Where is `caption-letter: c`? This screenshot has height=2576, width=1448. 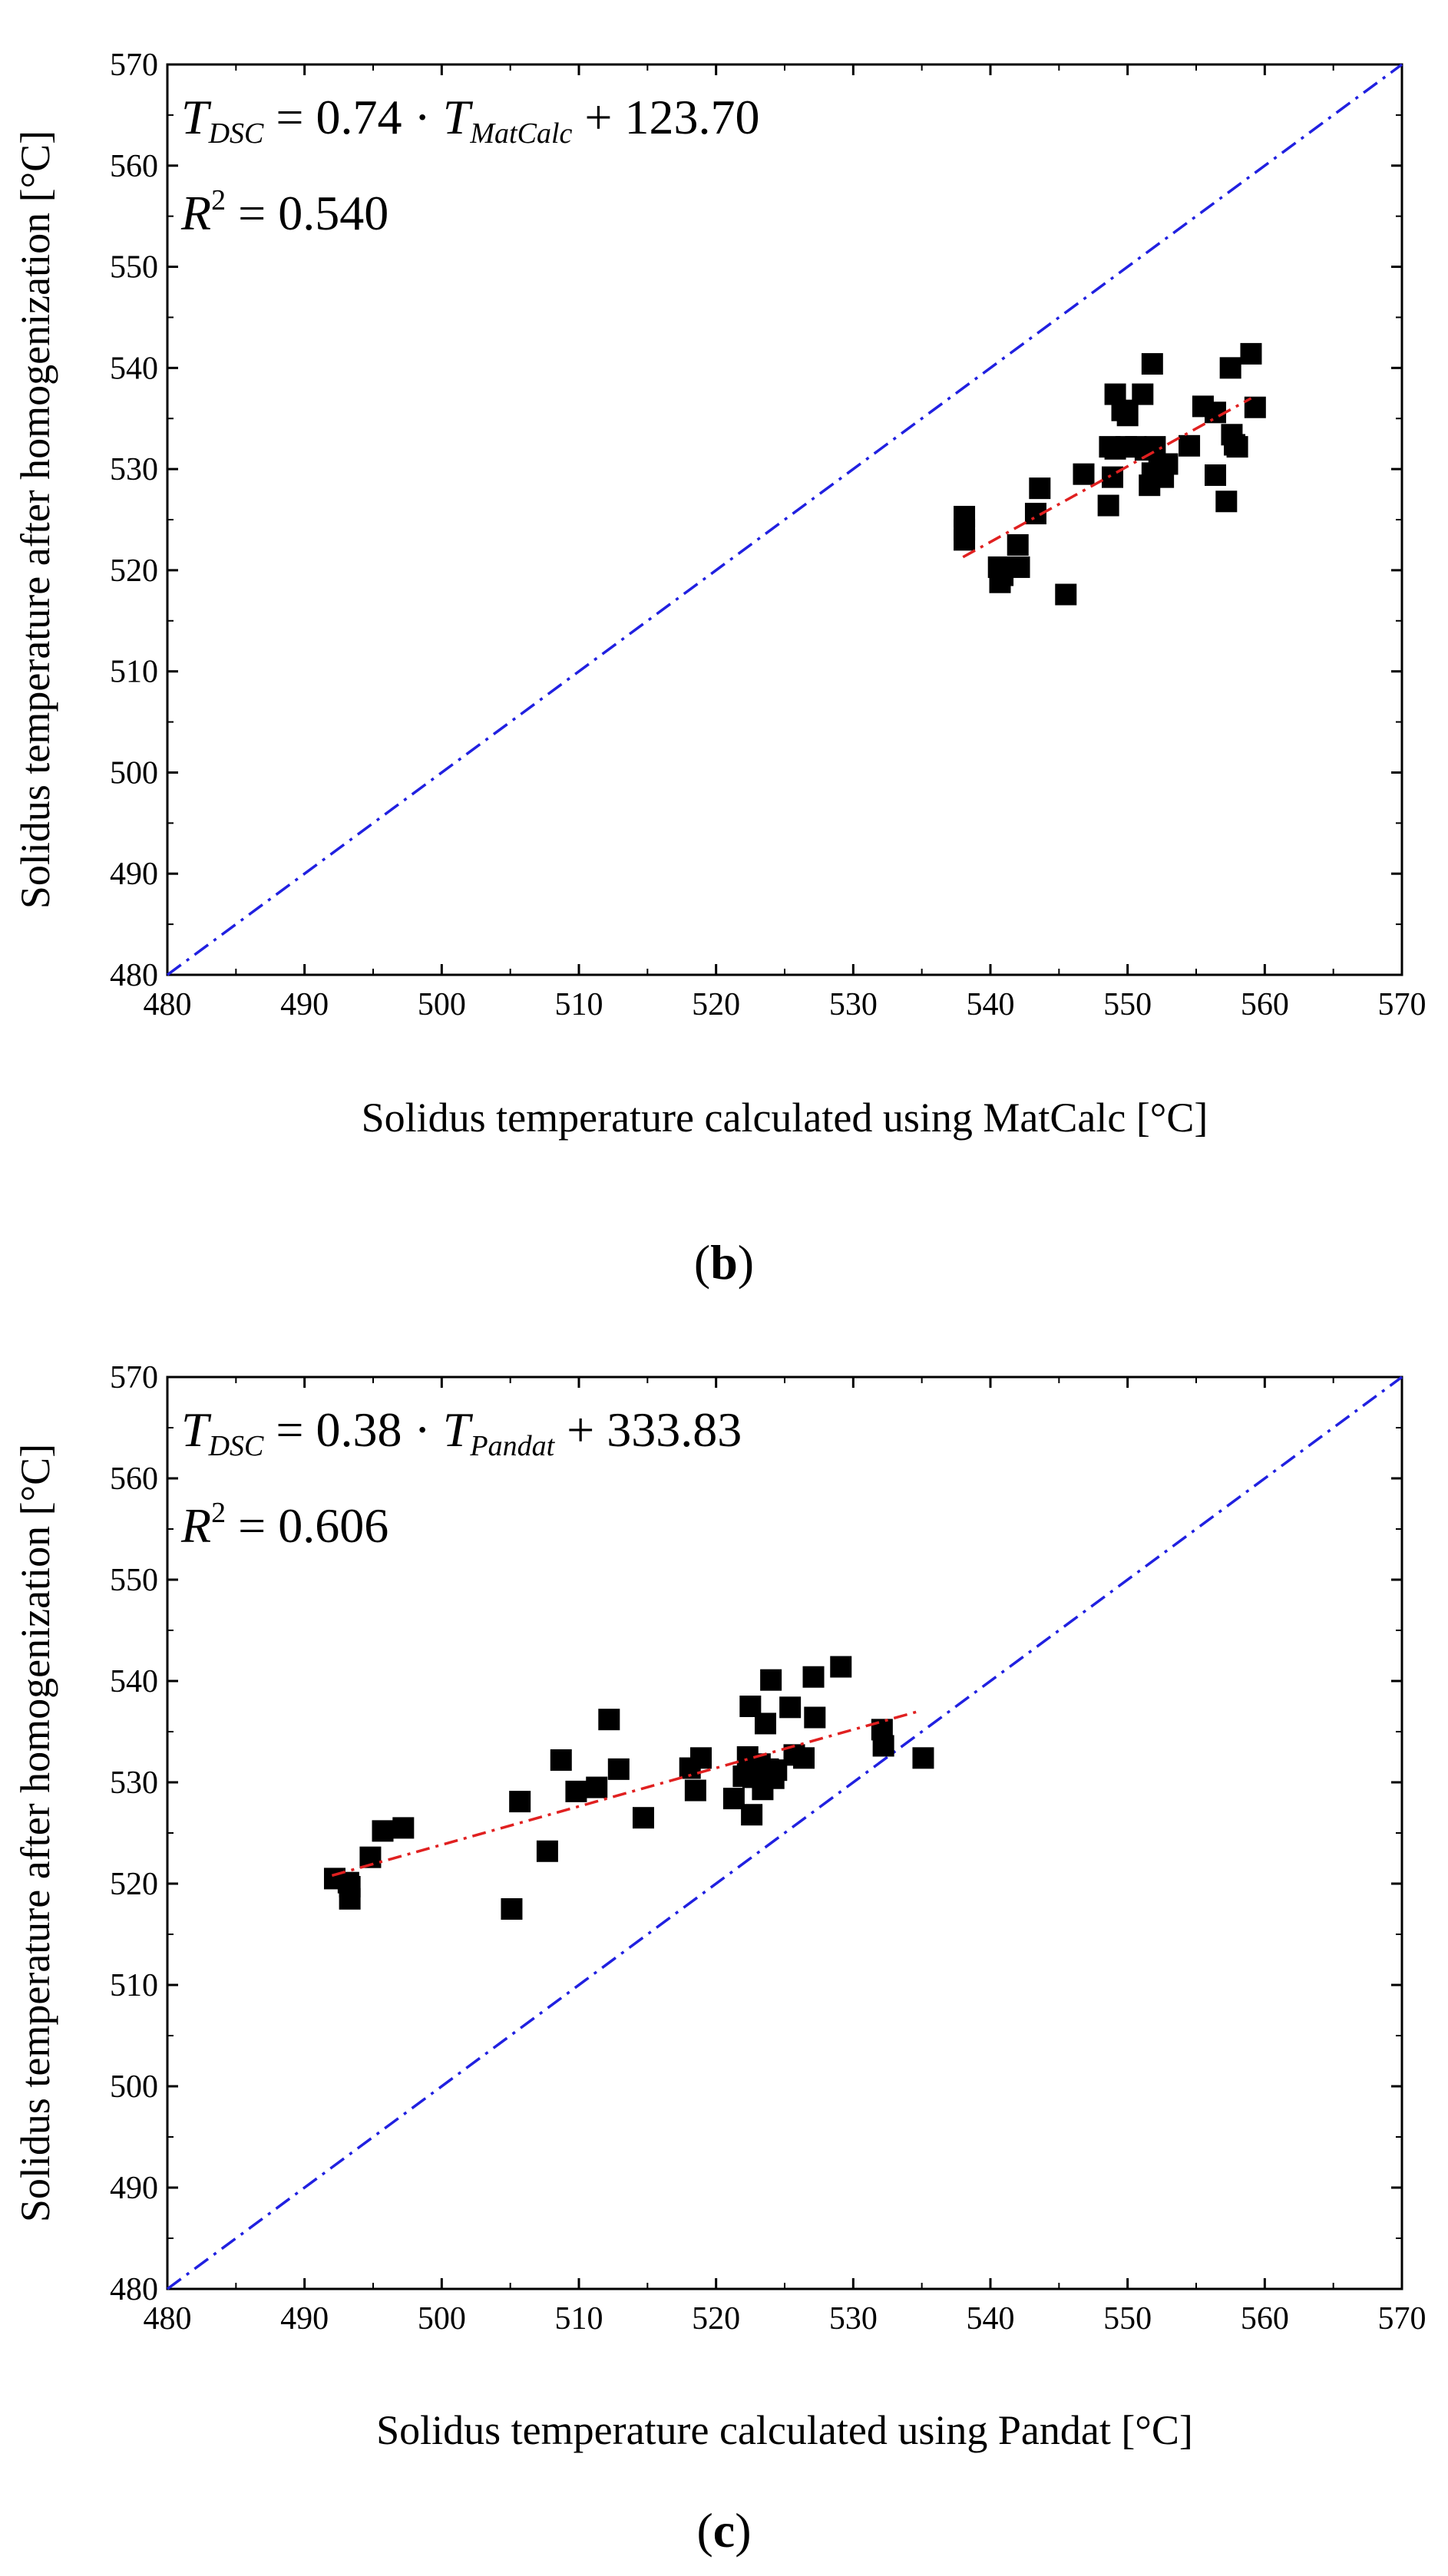
caption-letter: c is located at coordinates (724, 2530).